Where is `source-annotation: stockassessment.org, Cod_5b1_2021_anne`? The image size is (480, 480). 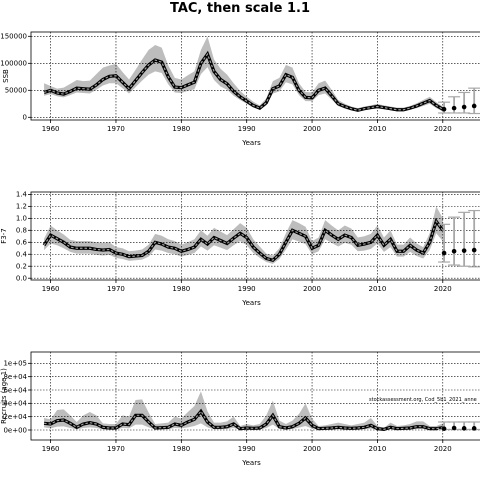
source-annotation: stockassessment.org, Cod_5b1_2021_anne is located at coordinates (423, 400).